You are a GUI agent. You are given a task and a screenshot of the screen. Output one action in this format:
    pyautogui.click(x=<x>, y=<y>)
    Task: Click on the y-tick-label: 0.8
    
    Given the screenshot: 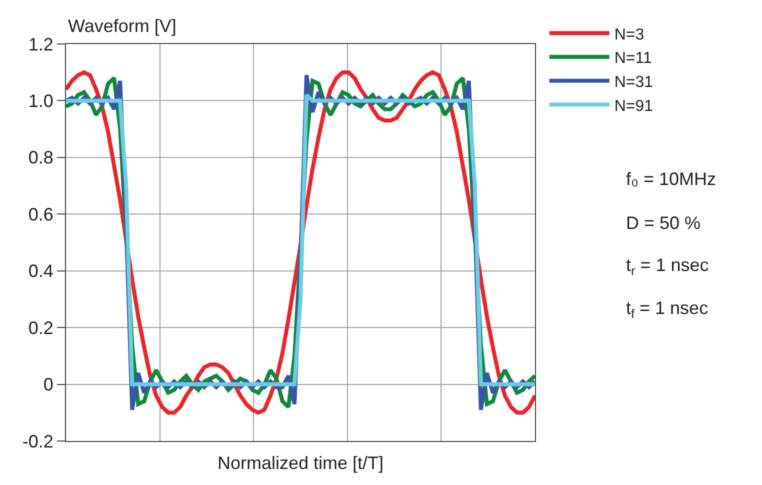 What is the action you would take?
    pyautogui.click(x=41, y=158)
    